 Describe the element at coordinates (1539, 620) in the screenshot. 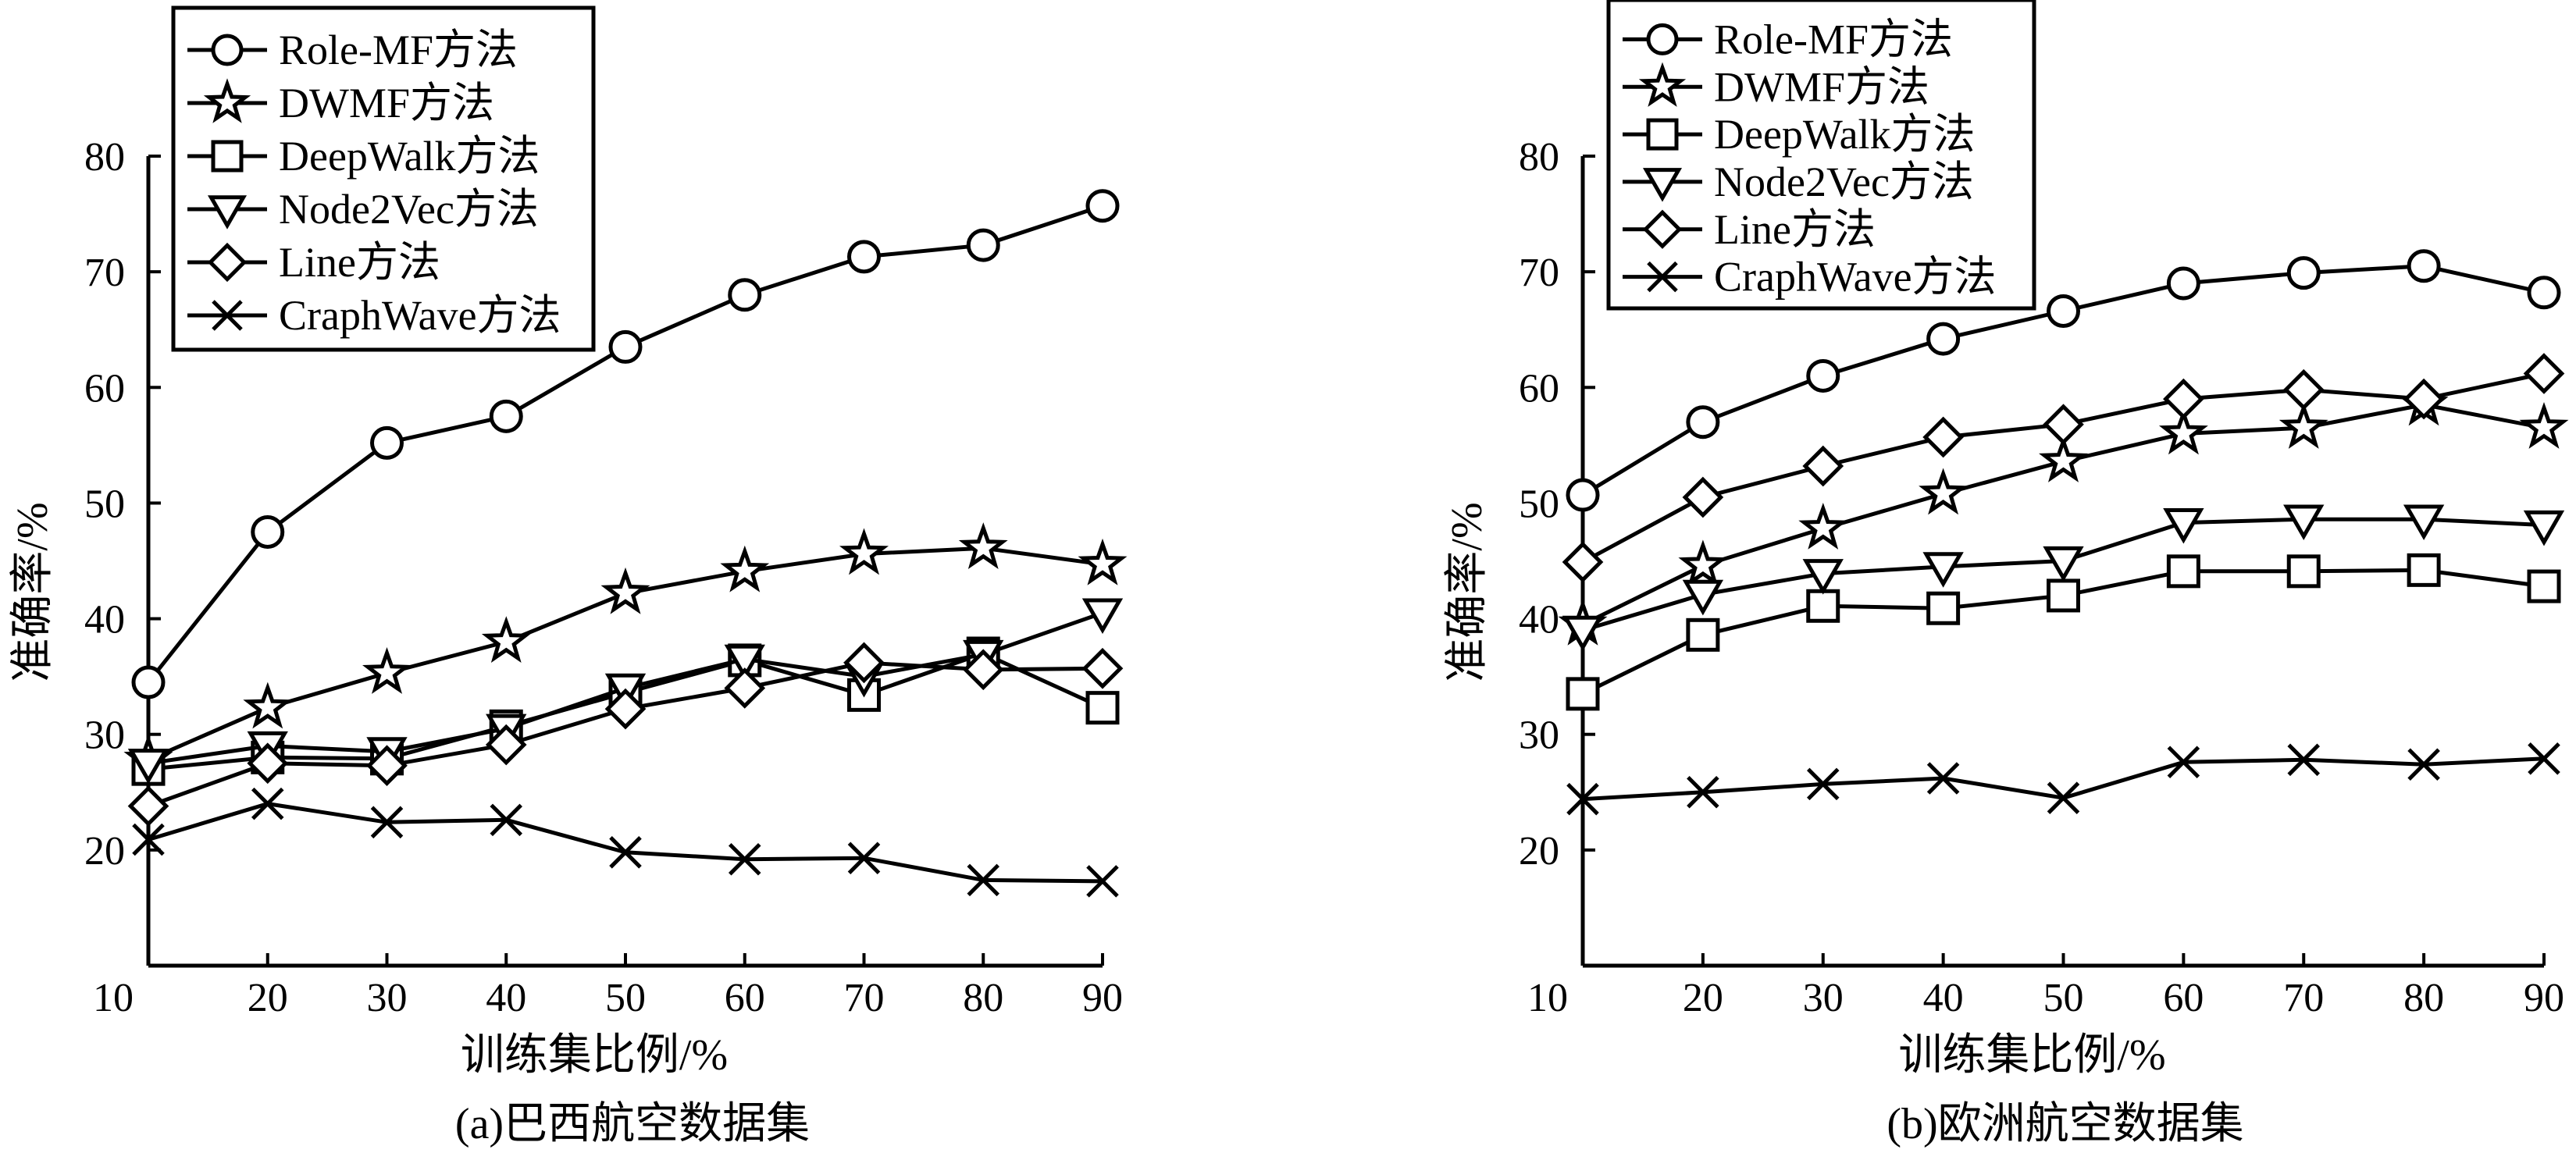

I see `y-tick-label: 40` at that location.